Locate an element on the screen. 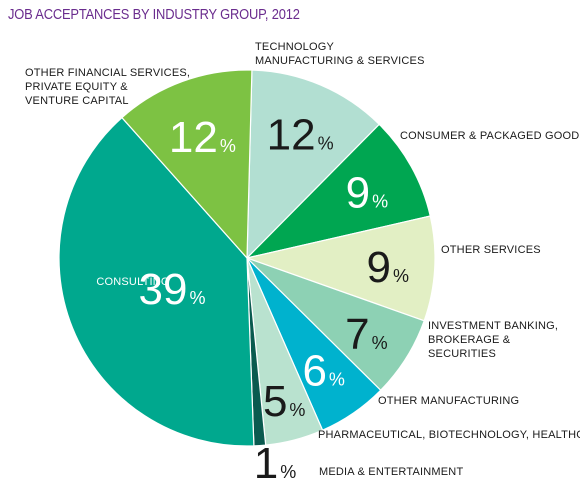  chart-title: JOB ACCEPTANCES BY INDUSTRY GROUP, 2012 is located at coordinates (154, 14).